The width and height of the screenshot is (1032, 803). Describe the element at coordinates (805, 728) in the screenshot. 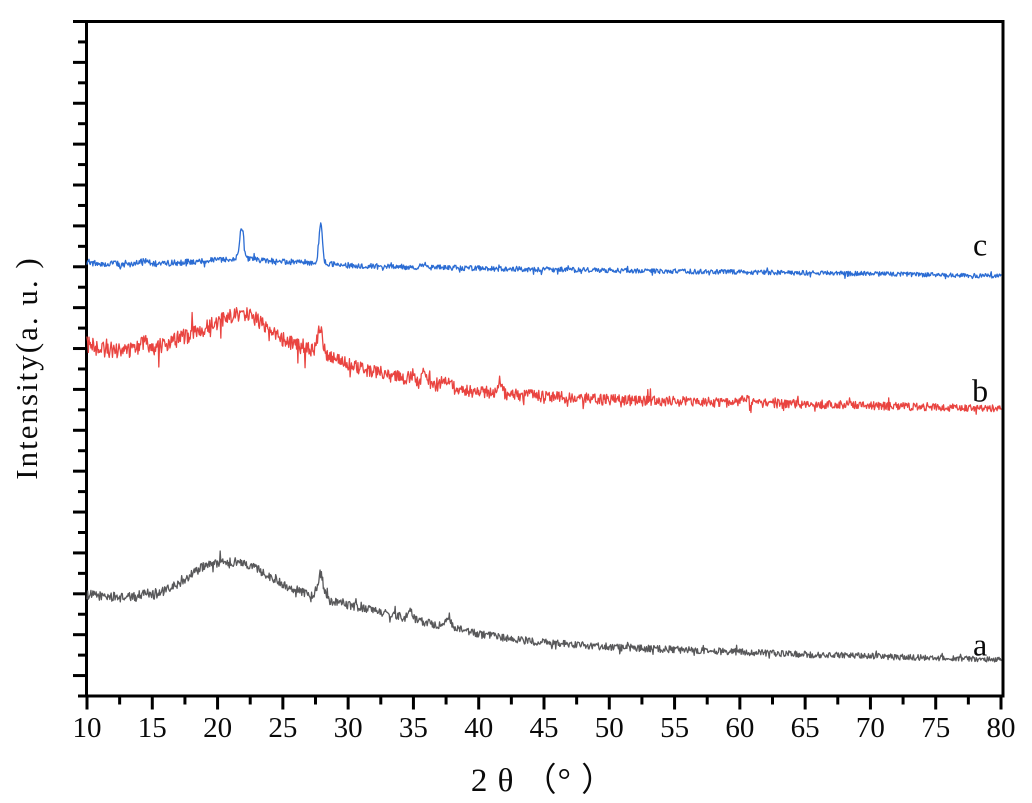

I see `x-tick-label-65: 65` at that location.